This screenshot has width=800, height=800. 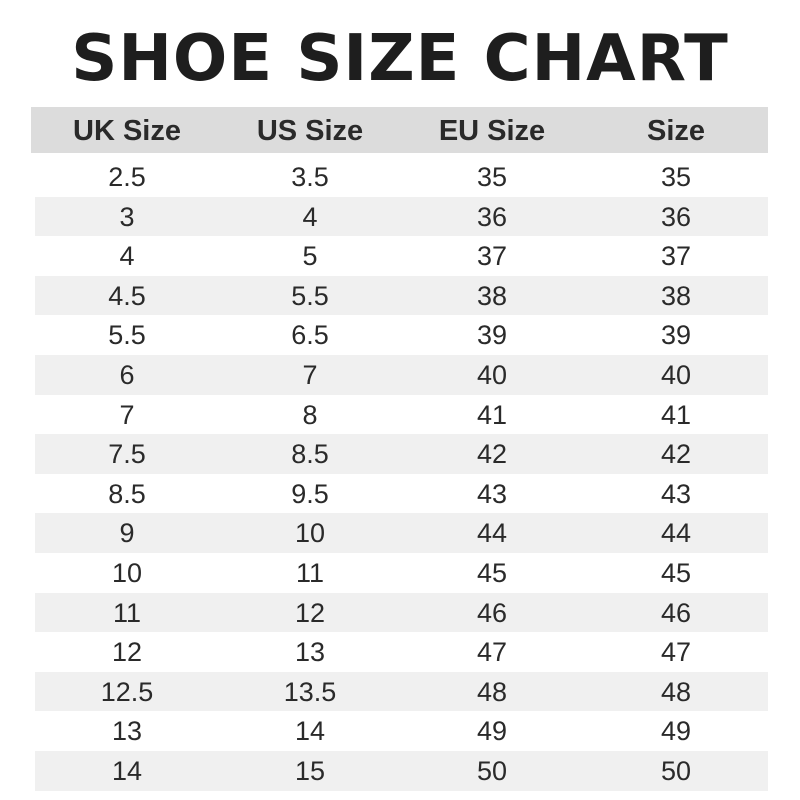 What do you see at coordinates (127, 216) in the screenshot?
I see `cell-uk-size: 3` at bounding box center [127, 216].